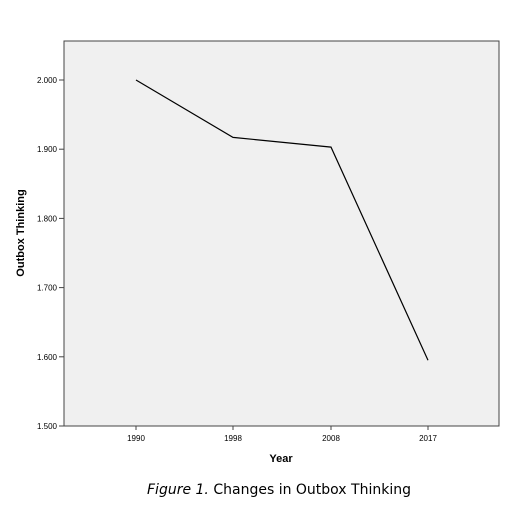 The width and height of the screenshot is (512, 506). What do you see at coordinates (47, 149) in the screenshot?
I see `y-tick-label: 1.900` at bounding box center [47, 149].